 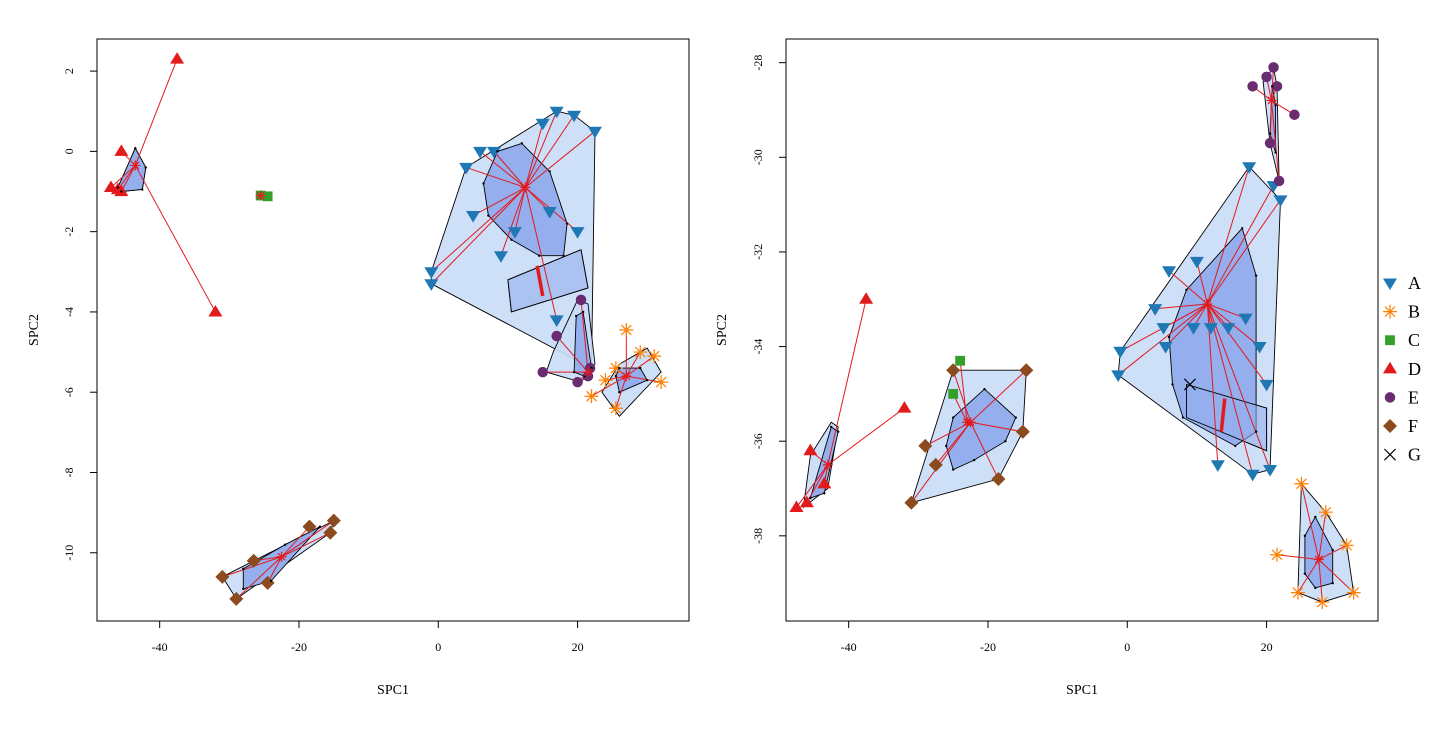 What do you see at coordinates (121, 150) in the screenshot?
I see `point-D` at bounding box center [121, 150].